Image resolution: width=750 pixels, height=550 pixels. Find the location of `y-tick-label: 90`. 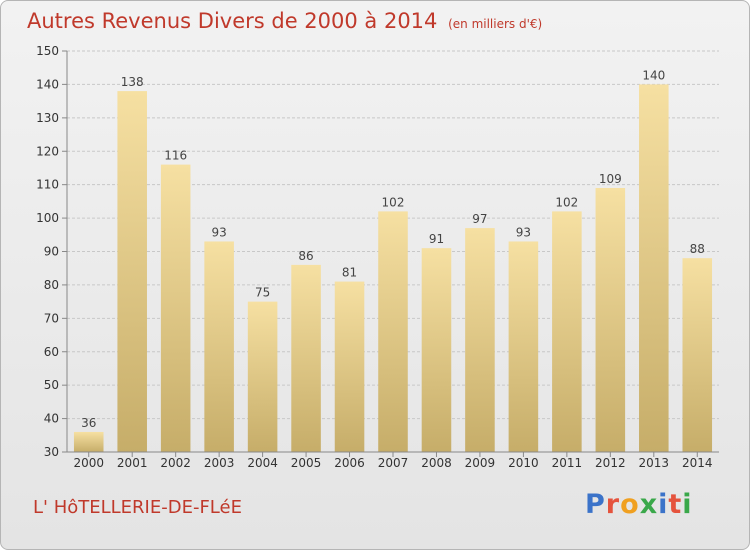

y-tick-label: 90 is located at coordinates (51, 252).